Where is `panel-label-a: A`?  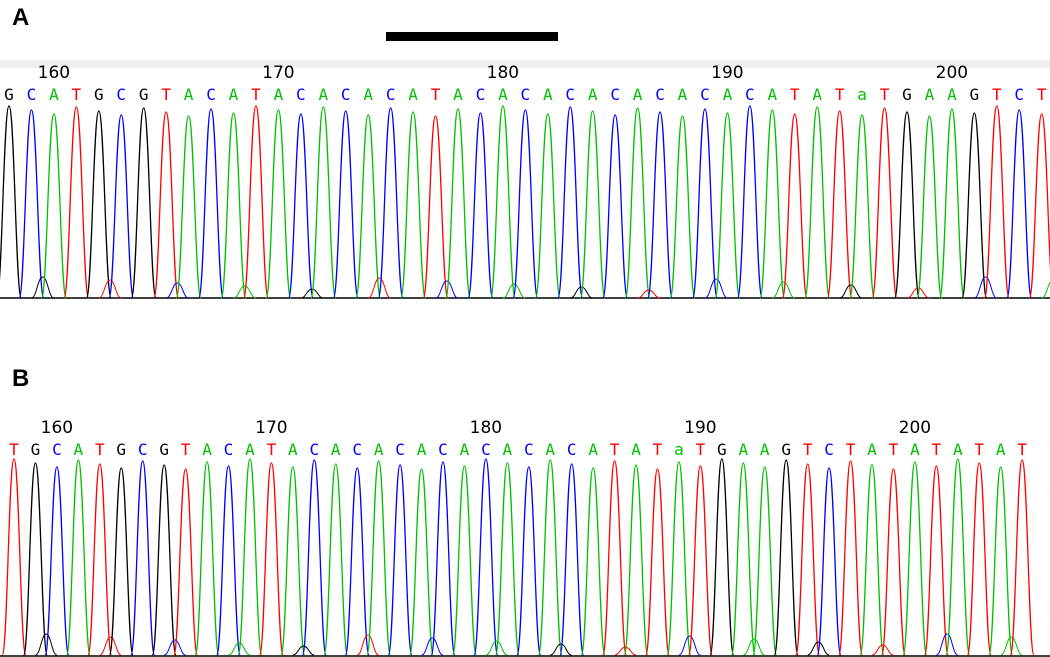
panel-label-a: A is located at coordinates (21, 17).